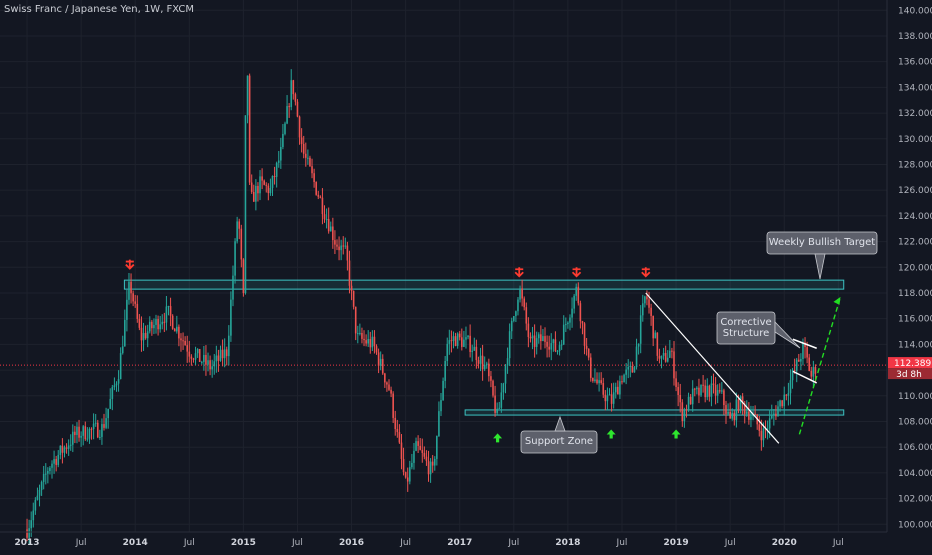 This screenshot has height=555, width=932. Describe the element at coordinates (498, 438) in the screenshot. I see `up-arrow-icon` at that location.